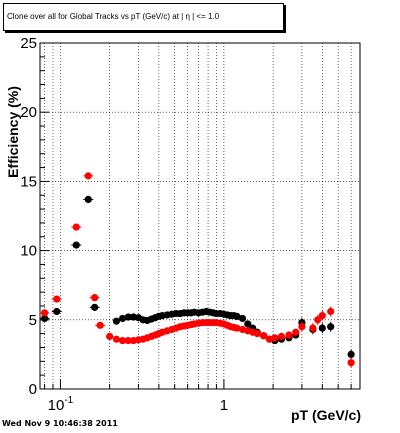 Image resolution: width=400 pixels, height=433 pixels. Describe the element at coordinates (224, 405) in the screenshot. I see `x-tick-label: 1` at that location.